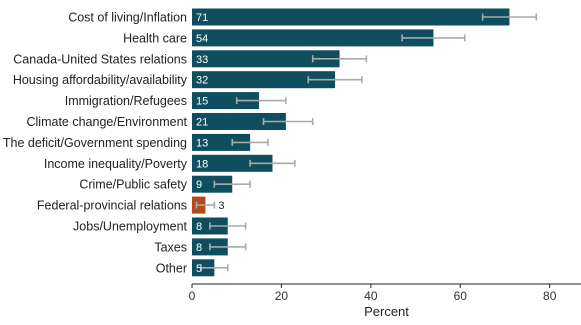 The height and width of the screenshot is (325, 581). What do you see at coordinates (95, 143) in the screenshot?
I see `category-label: The deficit/Government spending` at bounding box center [95, 143].